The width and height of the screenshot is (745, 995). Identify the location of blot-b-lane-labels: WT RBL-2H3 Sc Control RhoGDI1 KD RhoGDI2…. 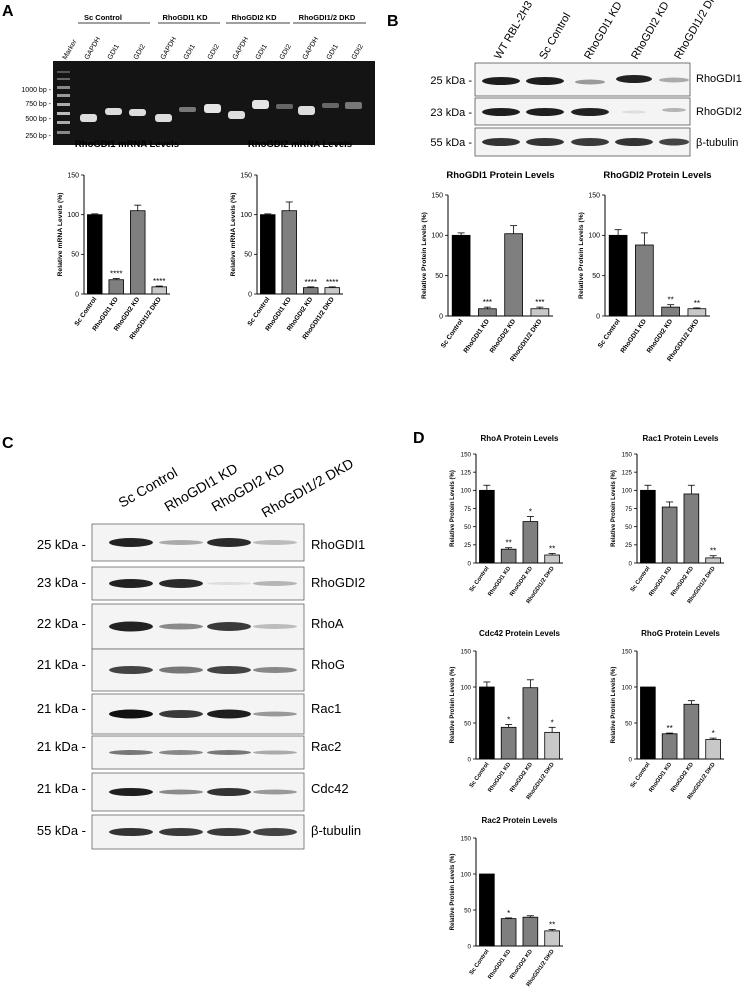
(607, 31).